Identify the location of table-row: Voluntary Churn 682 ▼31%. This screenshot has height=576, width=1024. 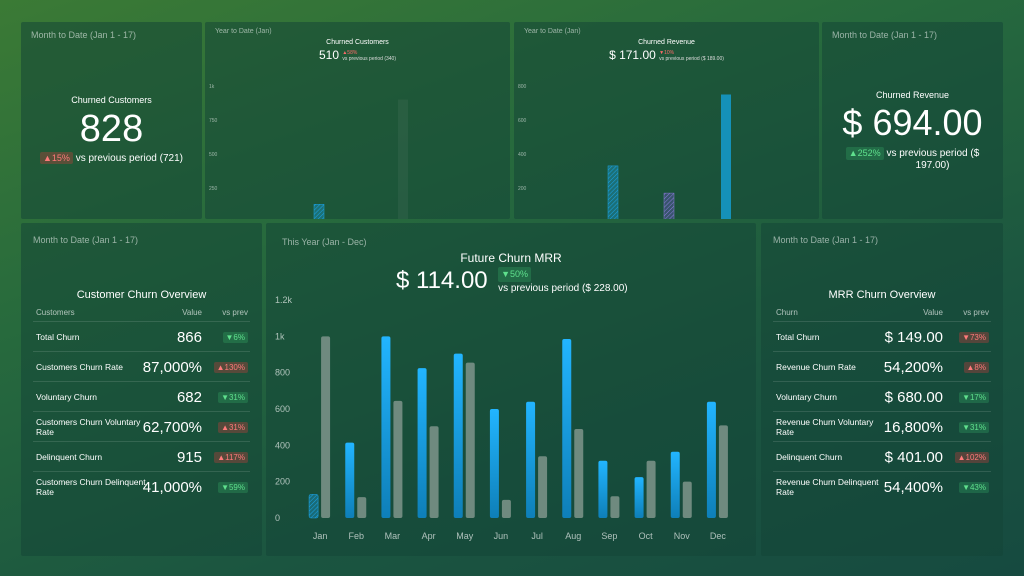
(141, 396).